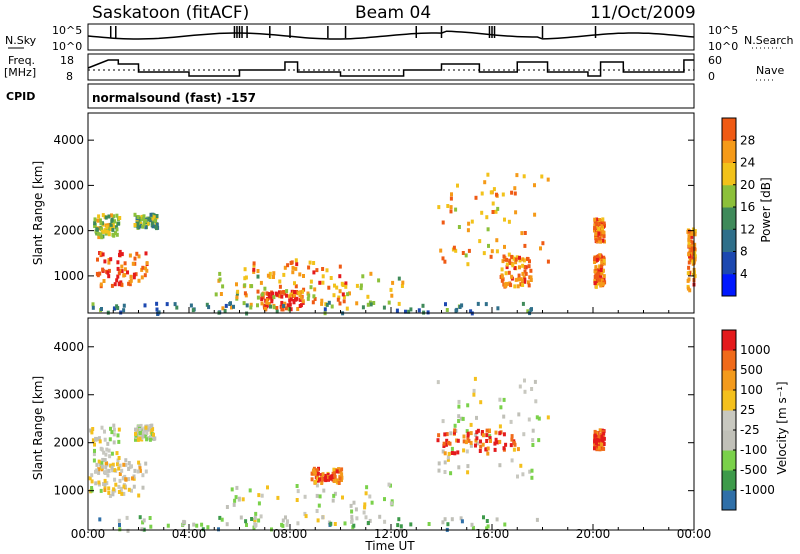 This screenshot has height=554, width=800. Describe the element at coordinates (738, 207) in the screenshot. I see `power-colorbar: 4 8 12 16 20 24 28` at that location.